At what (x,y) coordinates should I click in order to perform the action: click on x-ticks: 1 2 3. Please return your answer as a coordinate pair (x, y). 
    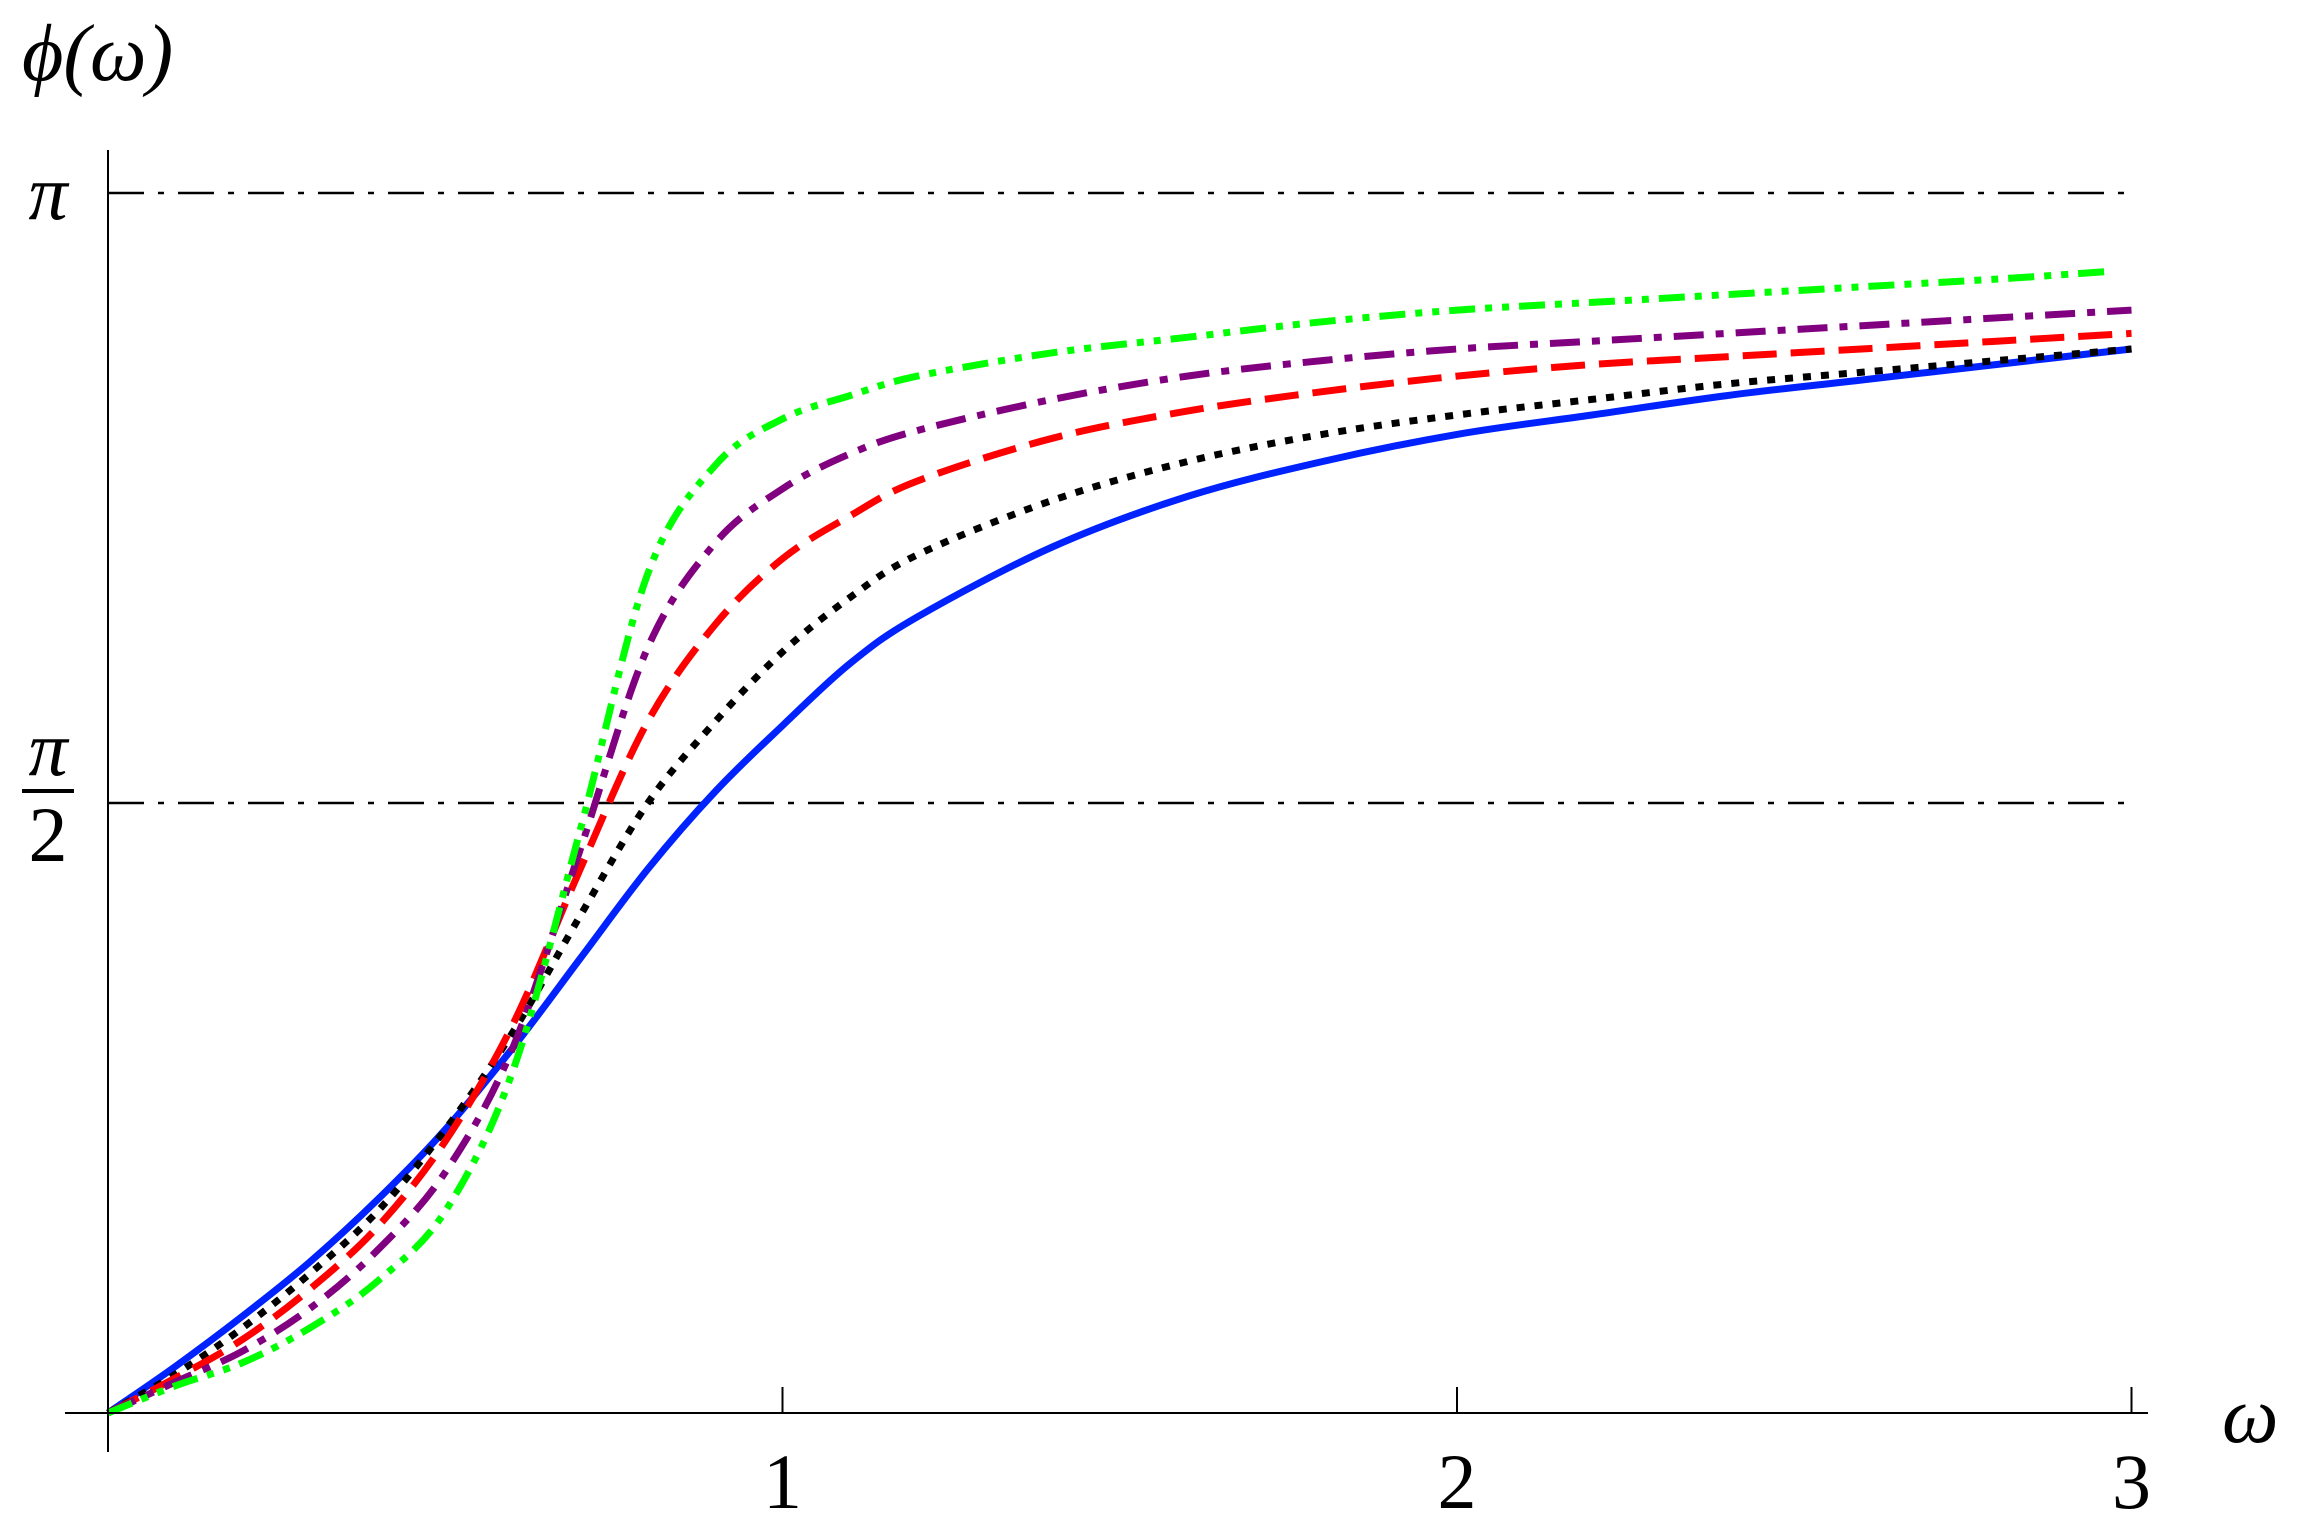
    Looking at the image, I should click on (1457, 1456).